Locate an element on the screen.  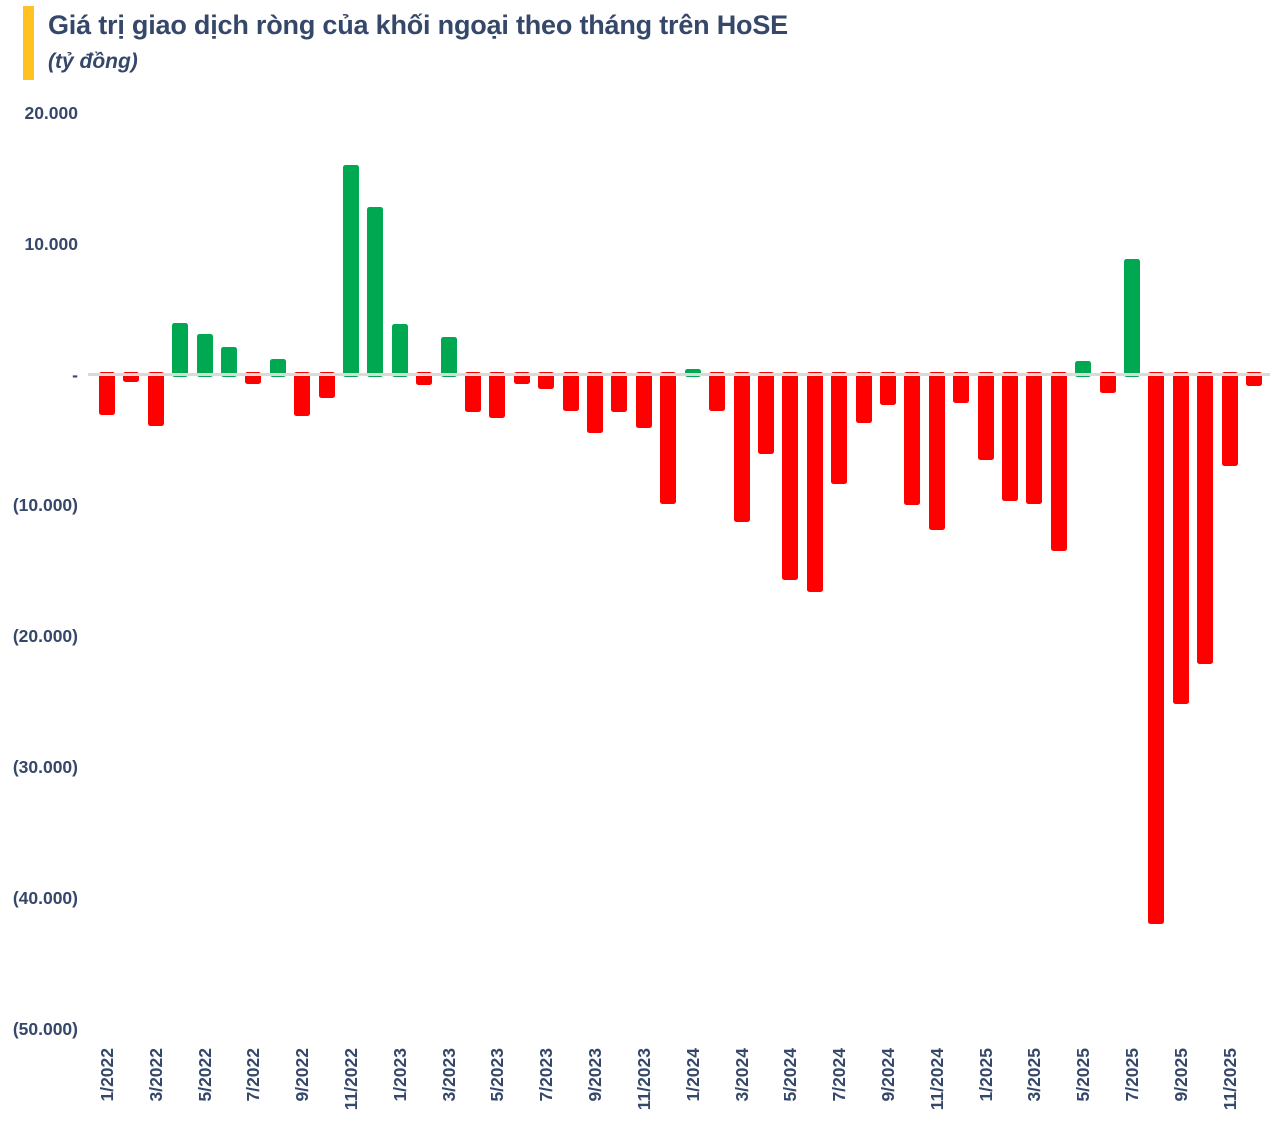
x-axis-label: 11/2024 is located at coordinates (936, 1079).